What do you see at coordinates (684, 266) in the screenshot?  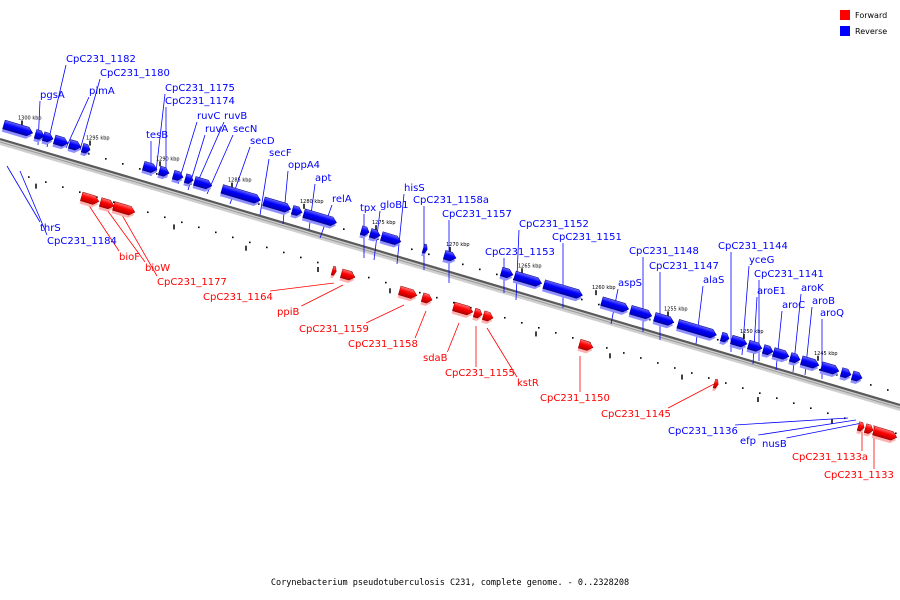 I see `gene-label-cpc231-1147: CpC231_1147` at bounding box center [684, 266].